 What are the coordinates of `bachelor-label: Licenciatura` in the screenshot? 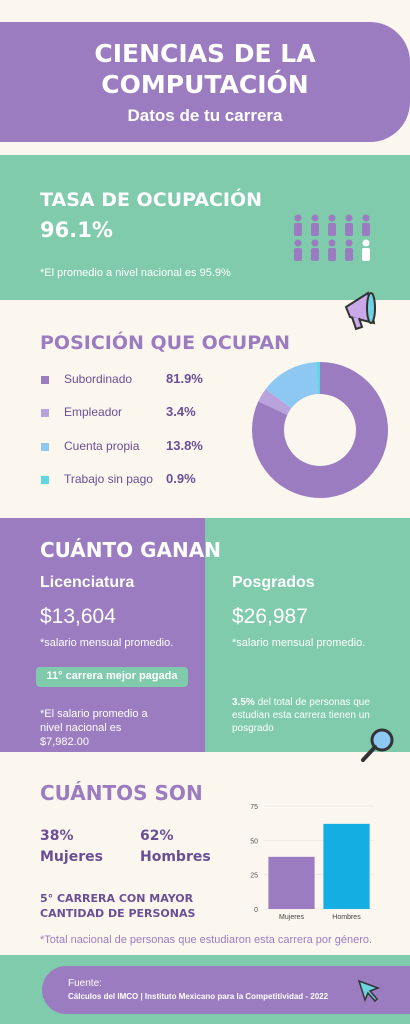 It's located at (87, 582).